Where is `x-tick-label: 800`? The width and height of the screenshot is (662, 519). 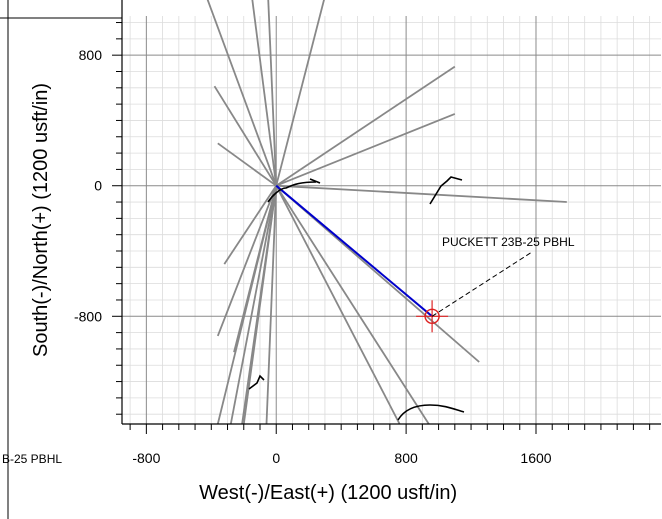 x-tick-label: 800 is located at coordinates (406, 458).